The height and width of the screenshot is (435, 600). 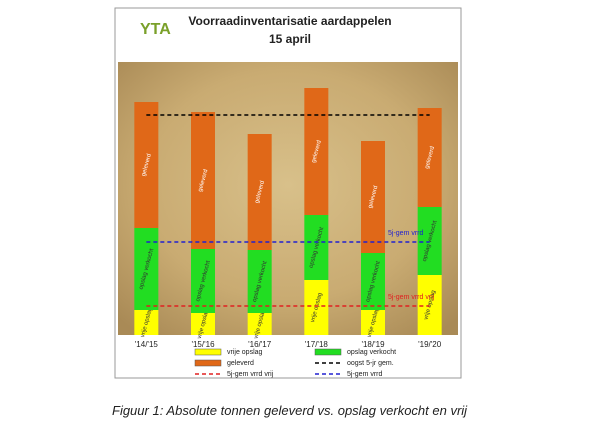 What do you see at coordinates (411, 297) in the screenshot?
I see `reference-line-label: 5j-gem vrrd vrij` at bounding box center [411, 297].